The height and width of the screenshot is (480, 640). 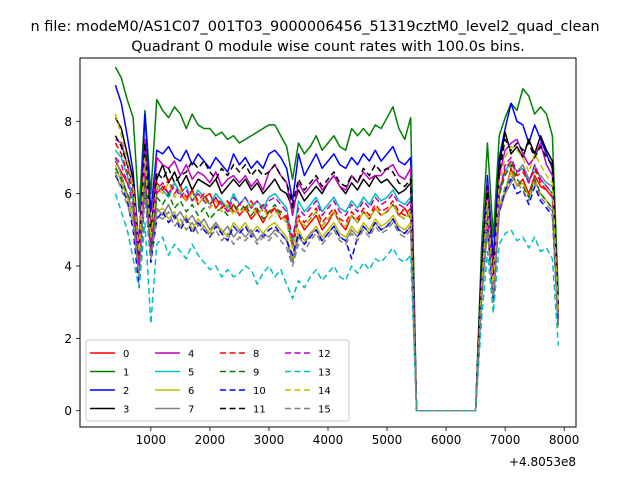 What do you see at coordinates (151, 440) in the screenshot?
I see `x-tick-label: 1000` at bounding box center [151, 440].